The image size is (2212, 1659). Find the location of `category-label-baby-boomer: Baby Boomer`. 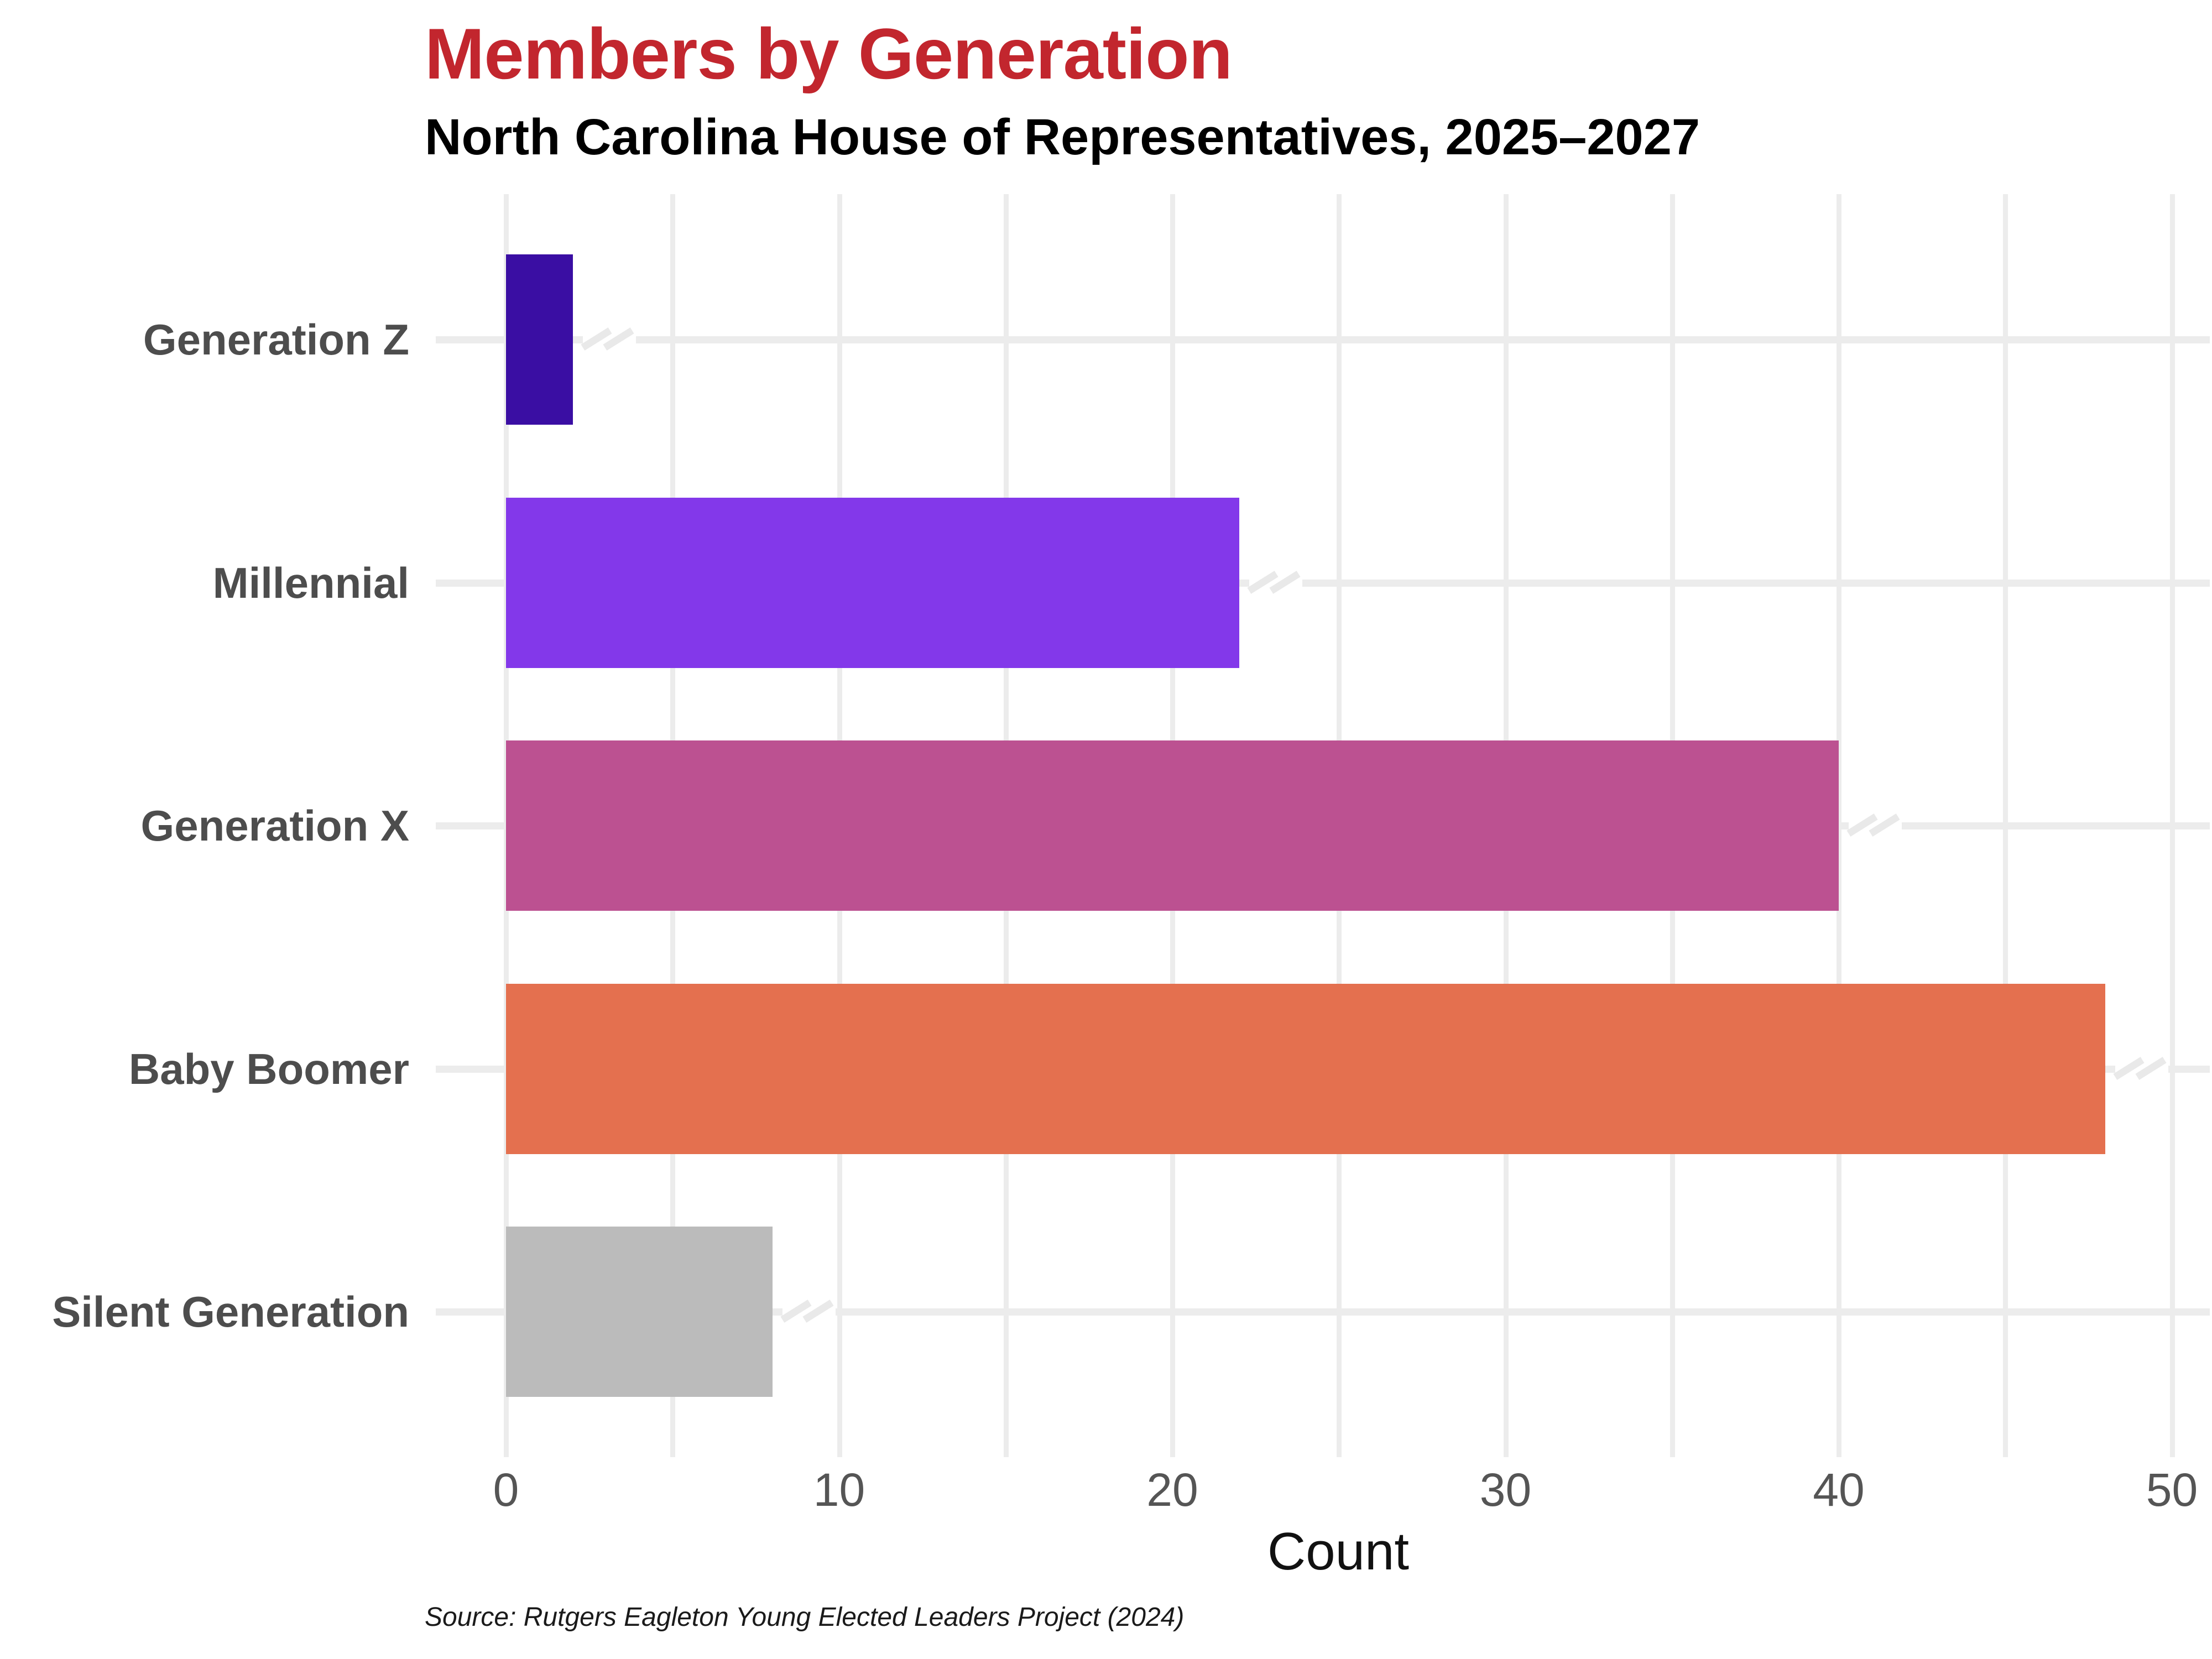

category-label-baby-boomer: Baby Boomer is located at coordinates (268, 1069).